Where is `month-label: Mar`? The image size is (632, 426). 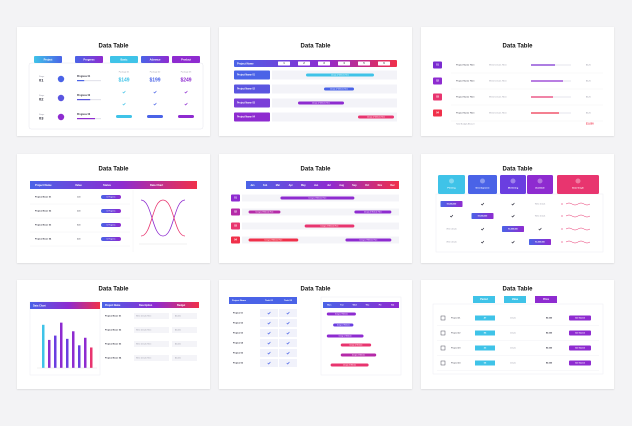 month-label: Mar is located at coordinates (278, 185).